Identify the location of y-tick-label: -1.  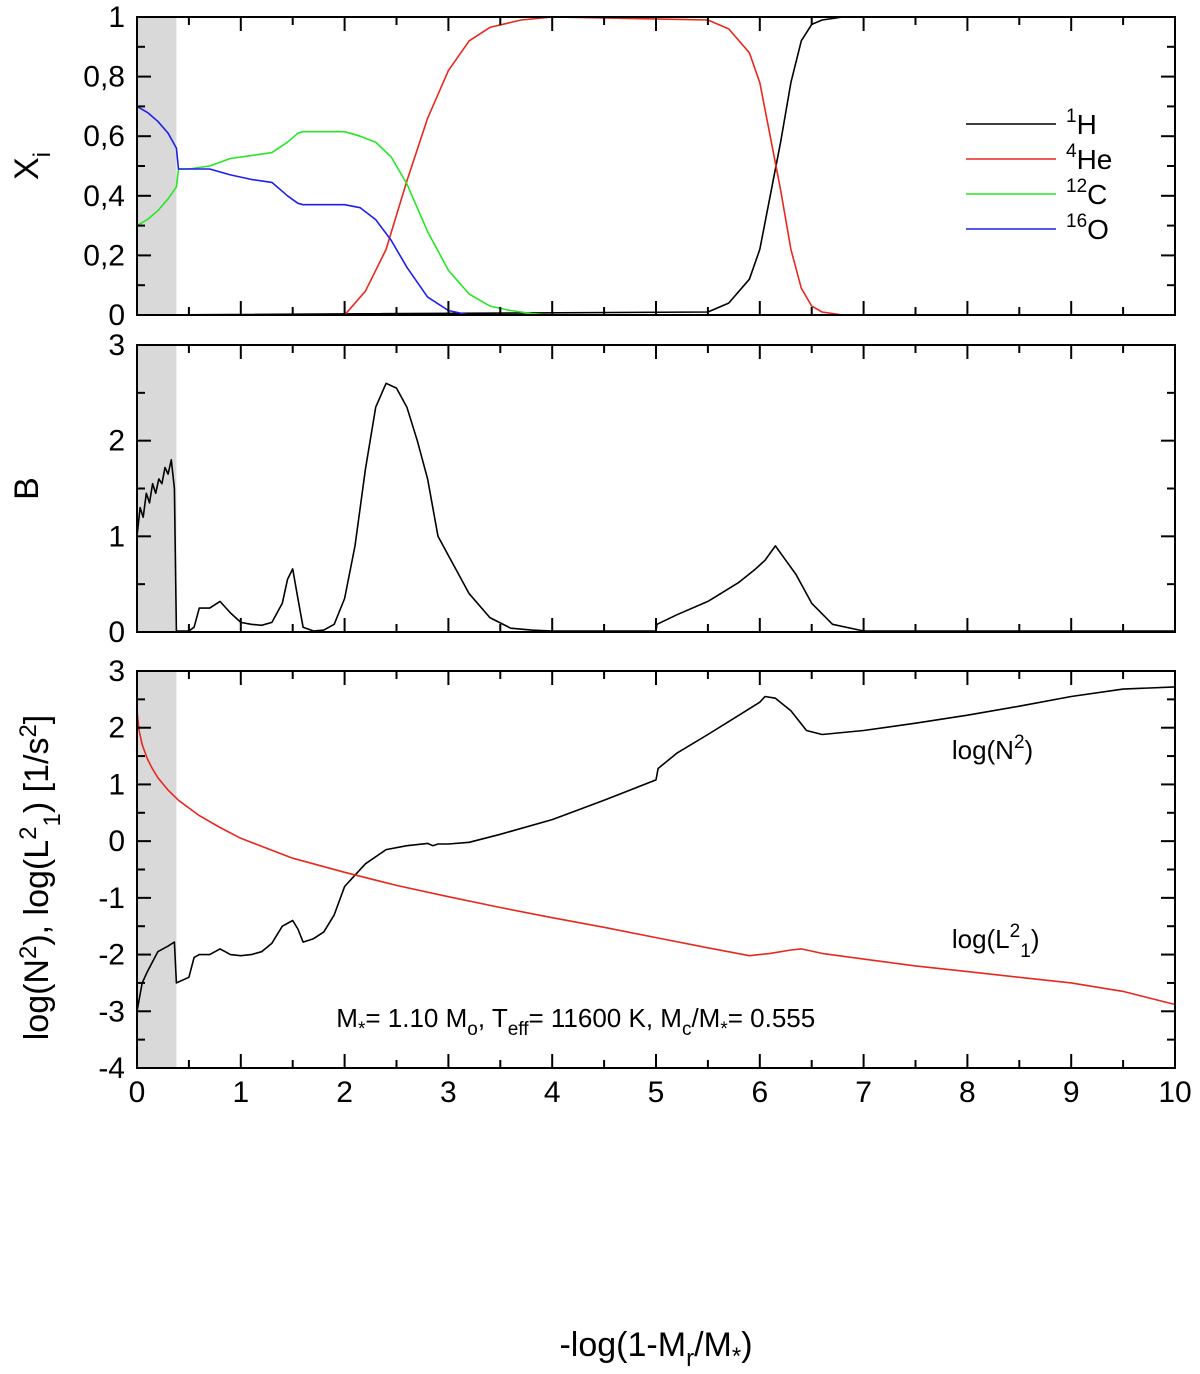
(111, 898).